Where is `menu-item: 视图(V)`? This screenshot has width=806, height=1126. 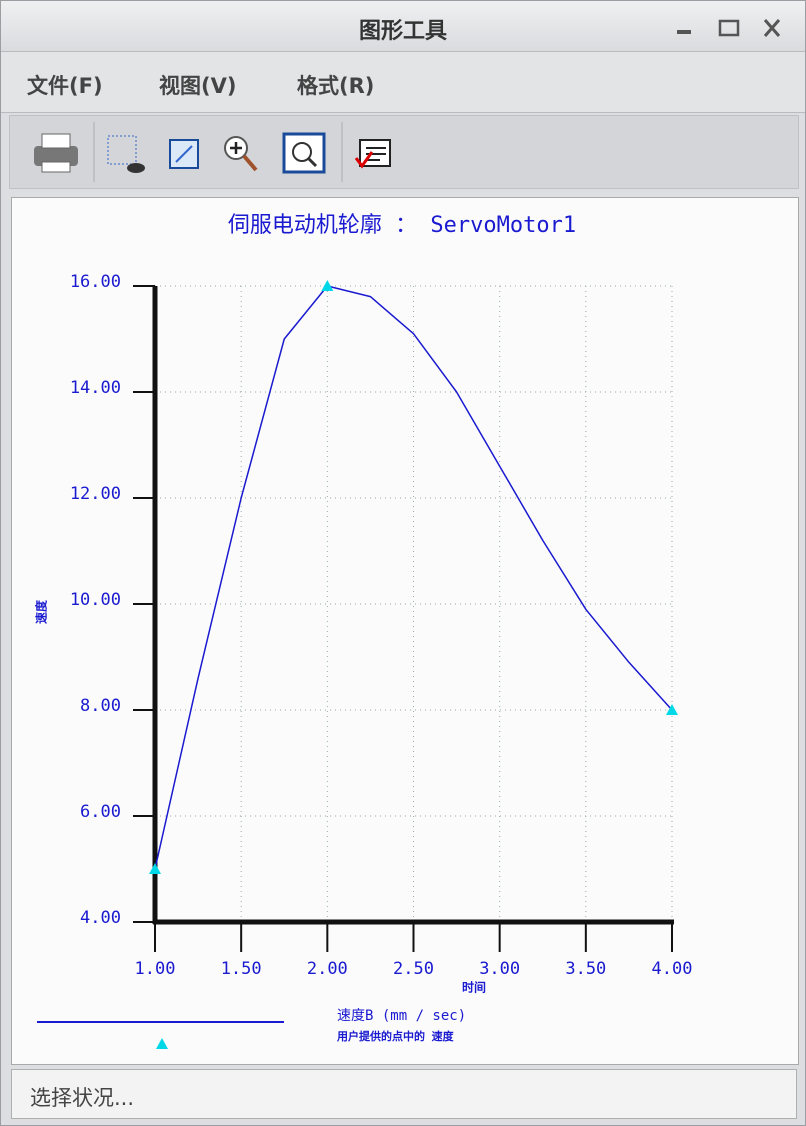
menu-item: 视图(V) is located at coordinates (198, 86).